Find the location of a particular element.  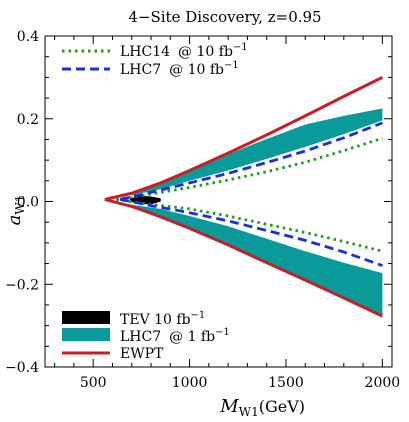

y-tick-label: −0.4 is located at coordinates (22, 368).